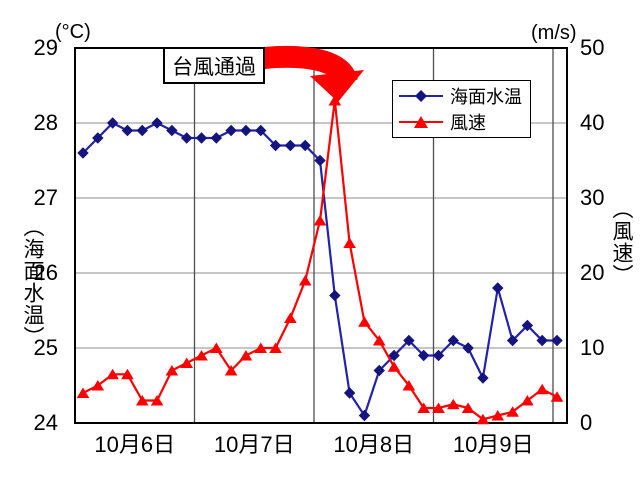 This screenshot has height=480, width=640. Describe the element at coordinates (621, 242) in the screenshot. I see `right-axis-title: （風速）` at that location.